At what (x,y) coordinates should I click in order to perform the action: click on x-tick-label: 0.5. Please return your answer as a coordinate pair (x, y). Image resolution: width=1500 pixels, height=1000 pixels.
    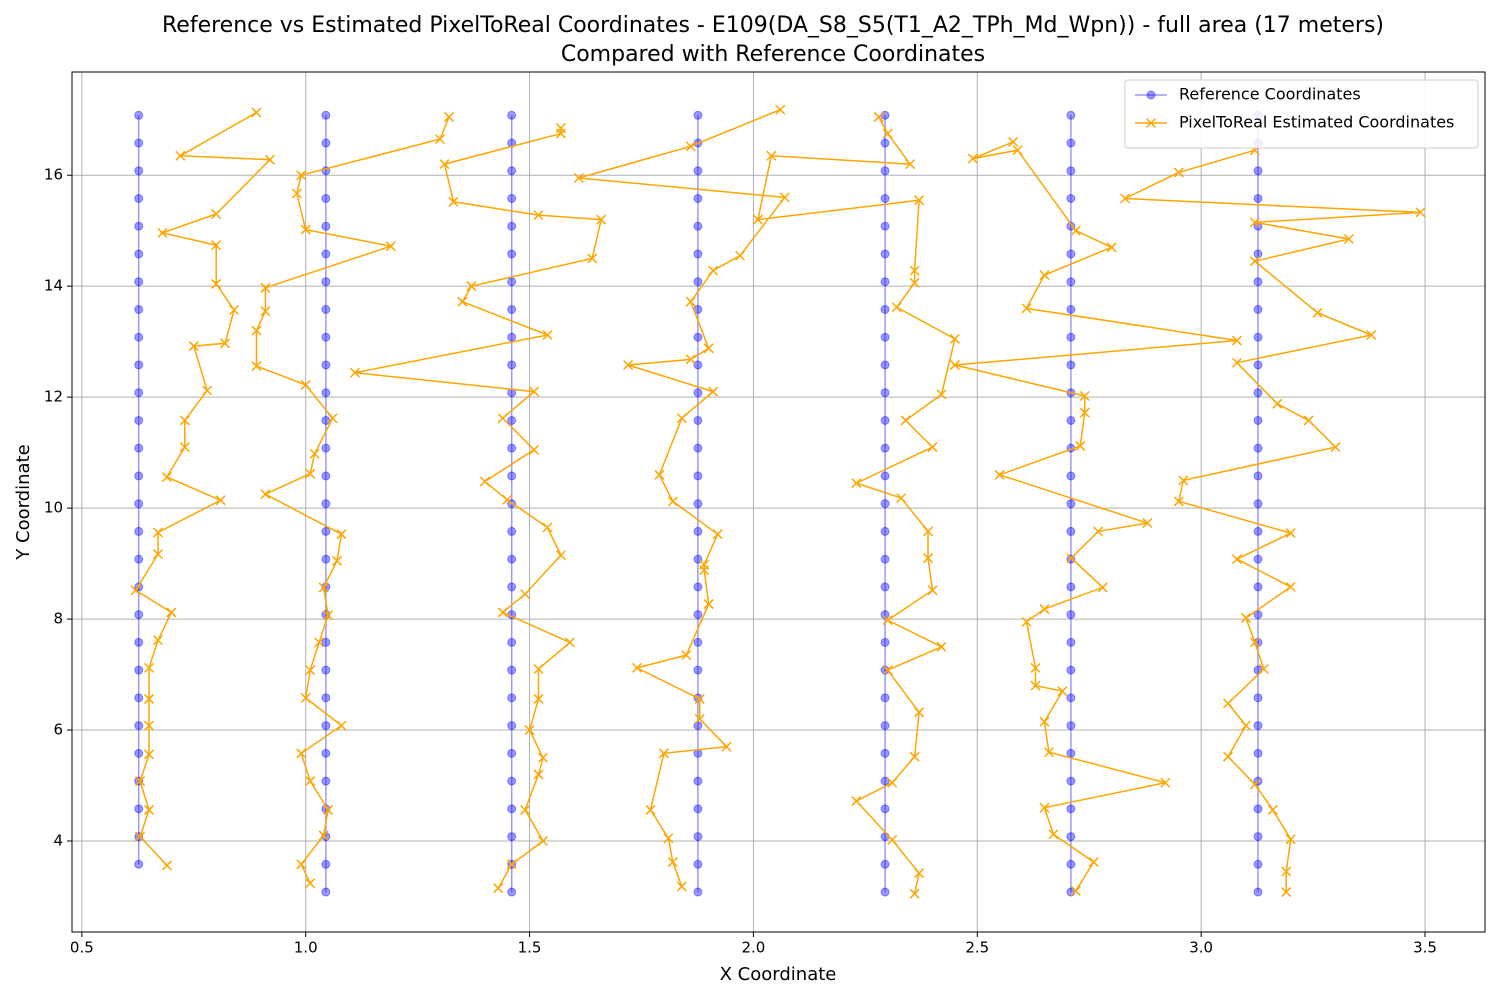
    Looking at the image, I should click on (82, 948).